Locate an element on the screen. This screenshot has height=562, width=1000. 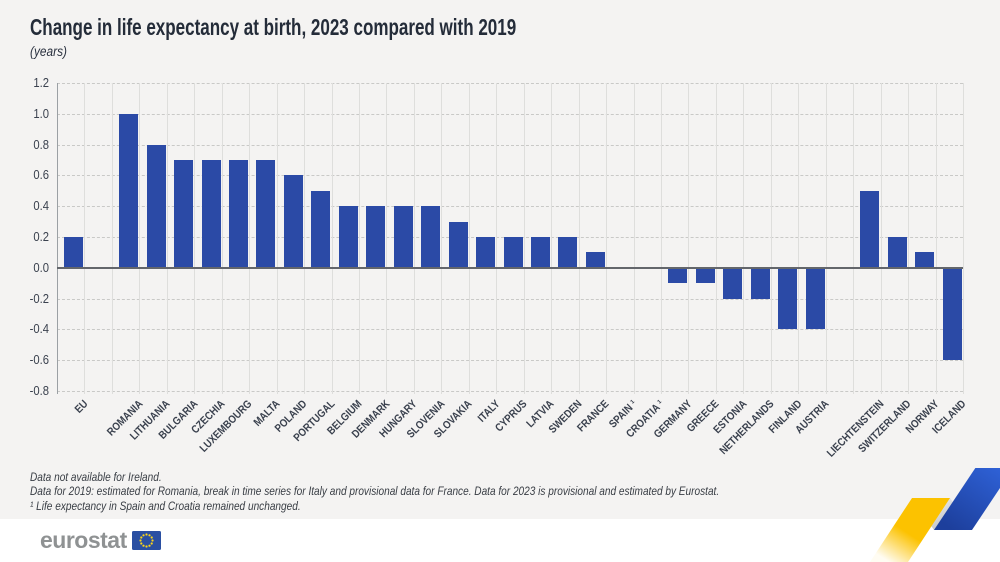
bar-czechia is located at coordinates (211, 214).